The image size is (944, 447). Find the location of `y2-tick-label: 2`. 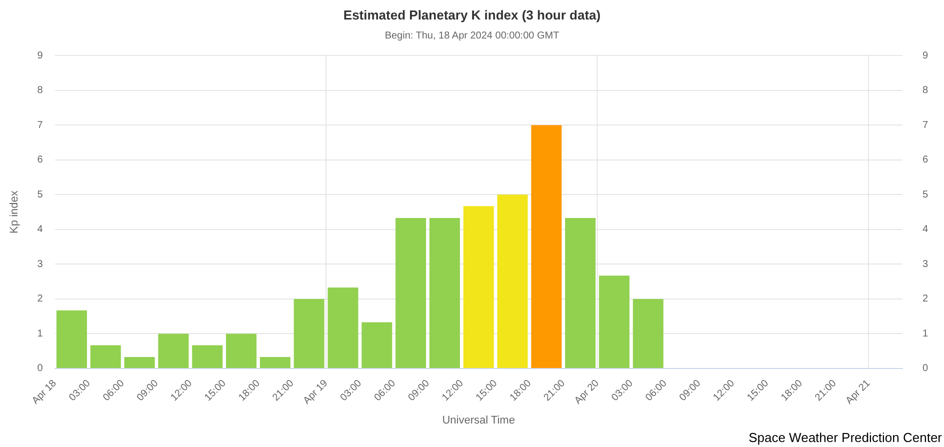

y2-tick-label: 2 is located at coordinates (925, 299).